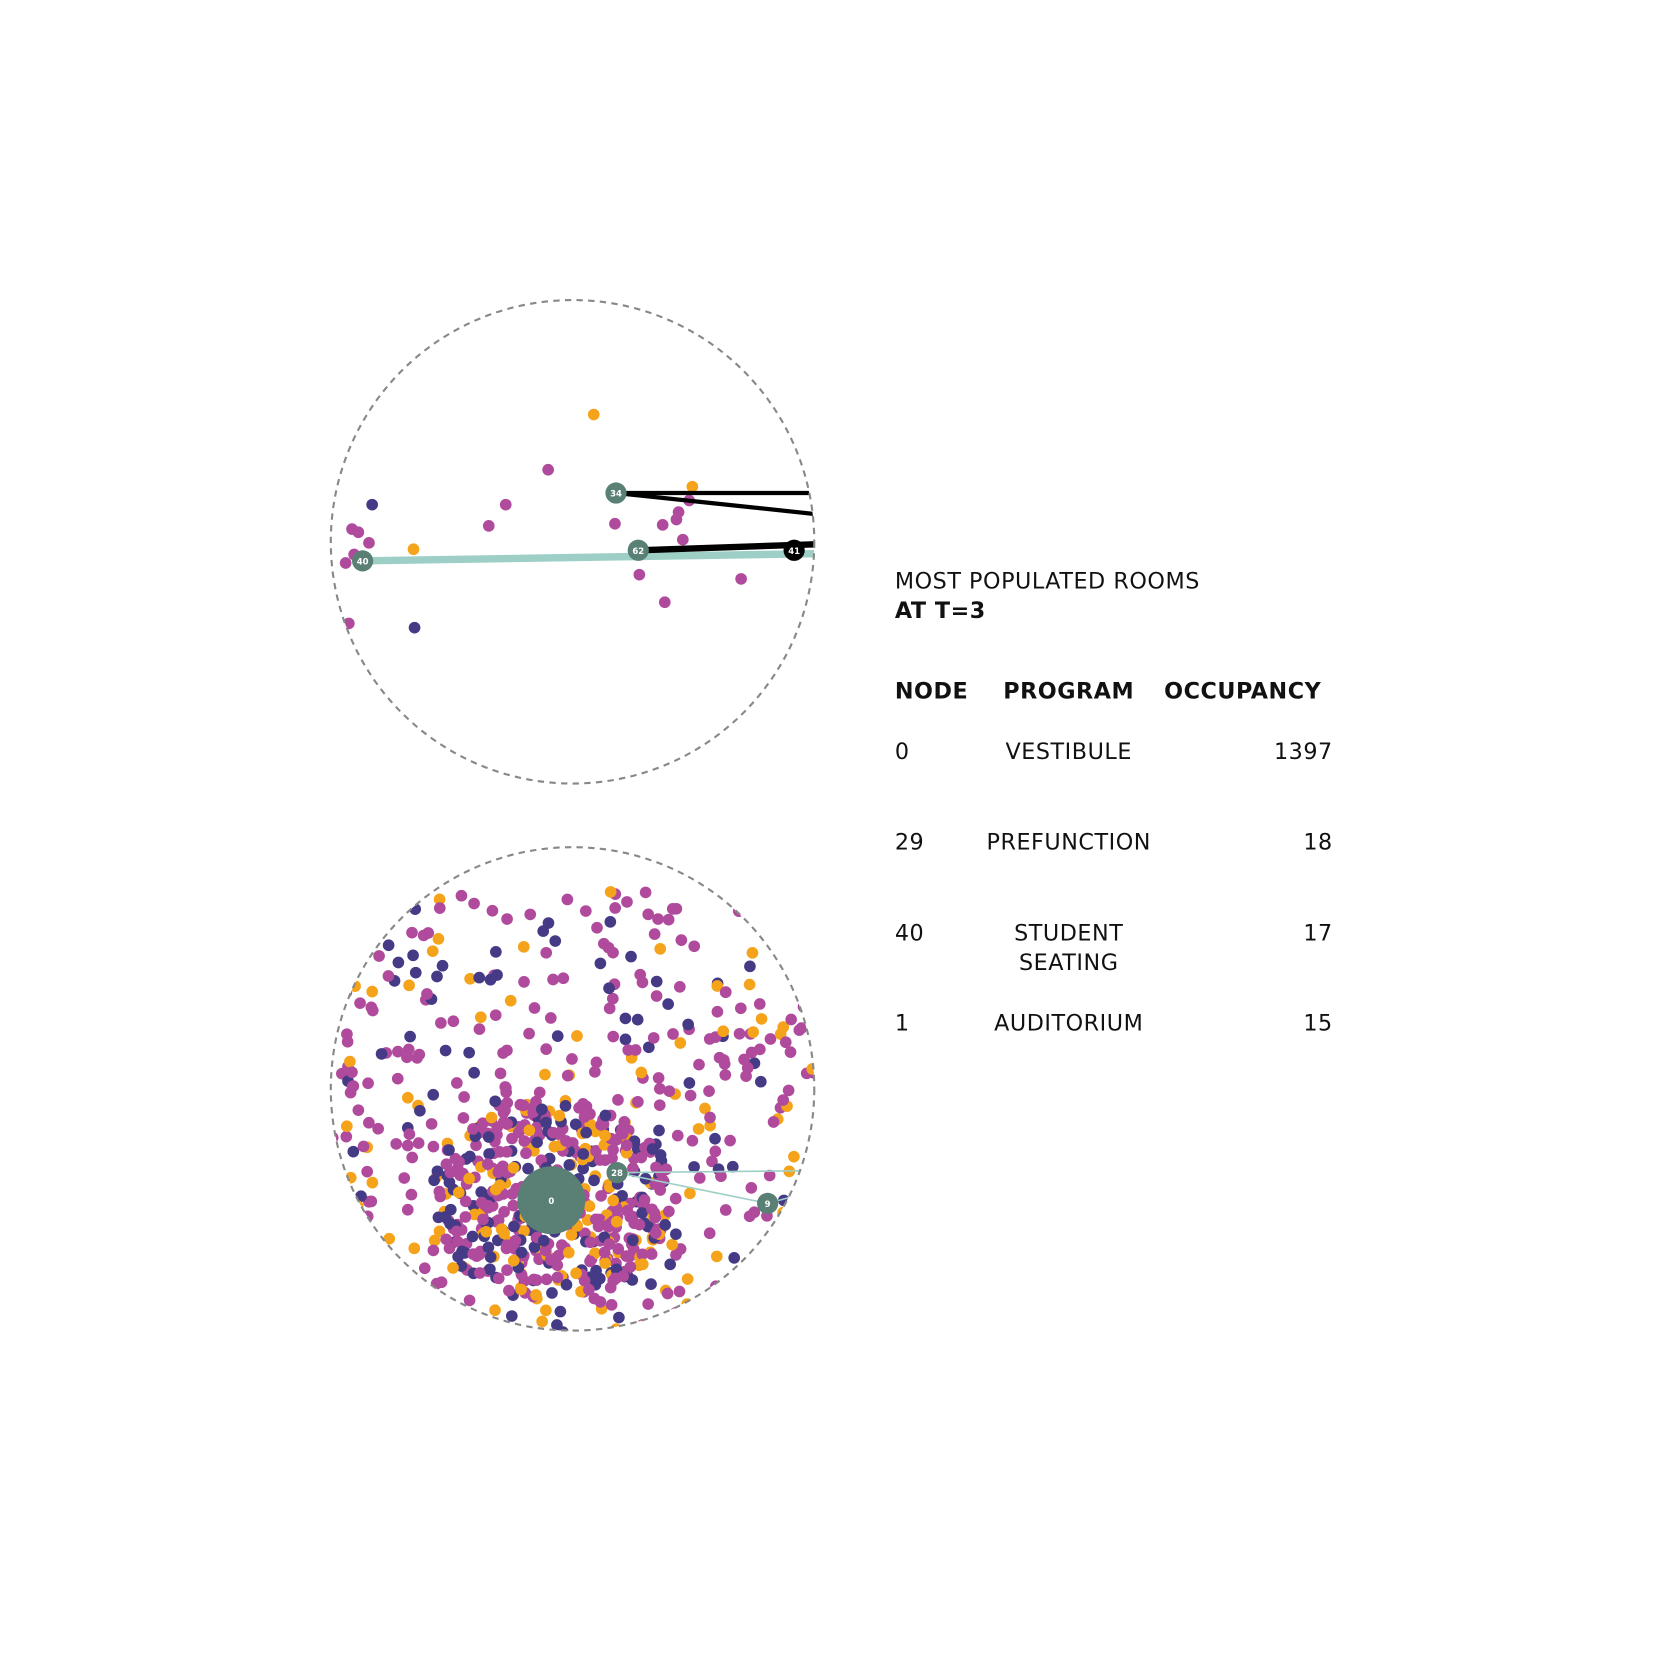 The height and width of the screenshot is (1654, 1654). Describe the element at coordinates (551, 1201) in the screenshot. I see `node-label: 0` at that location.